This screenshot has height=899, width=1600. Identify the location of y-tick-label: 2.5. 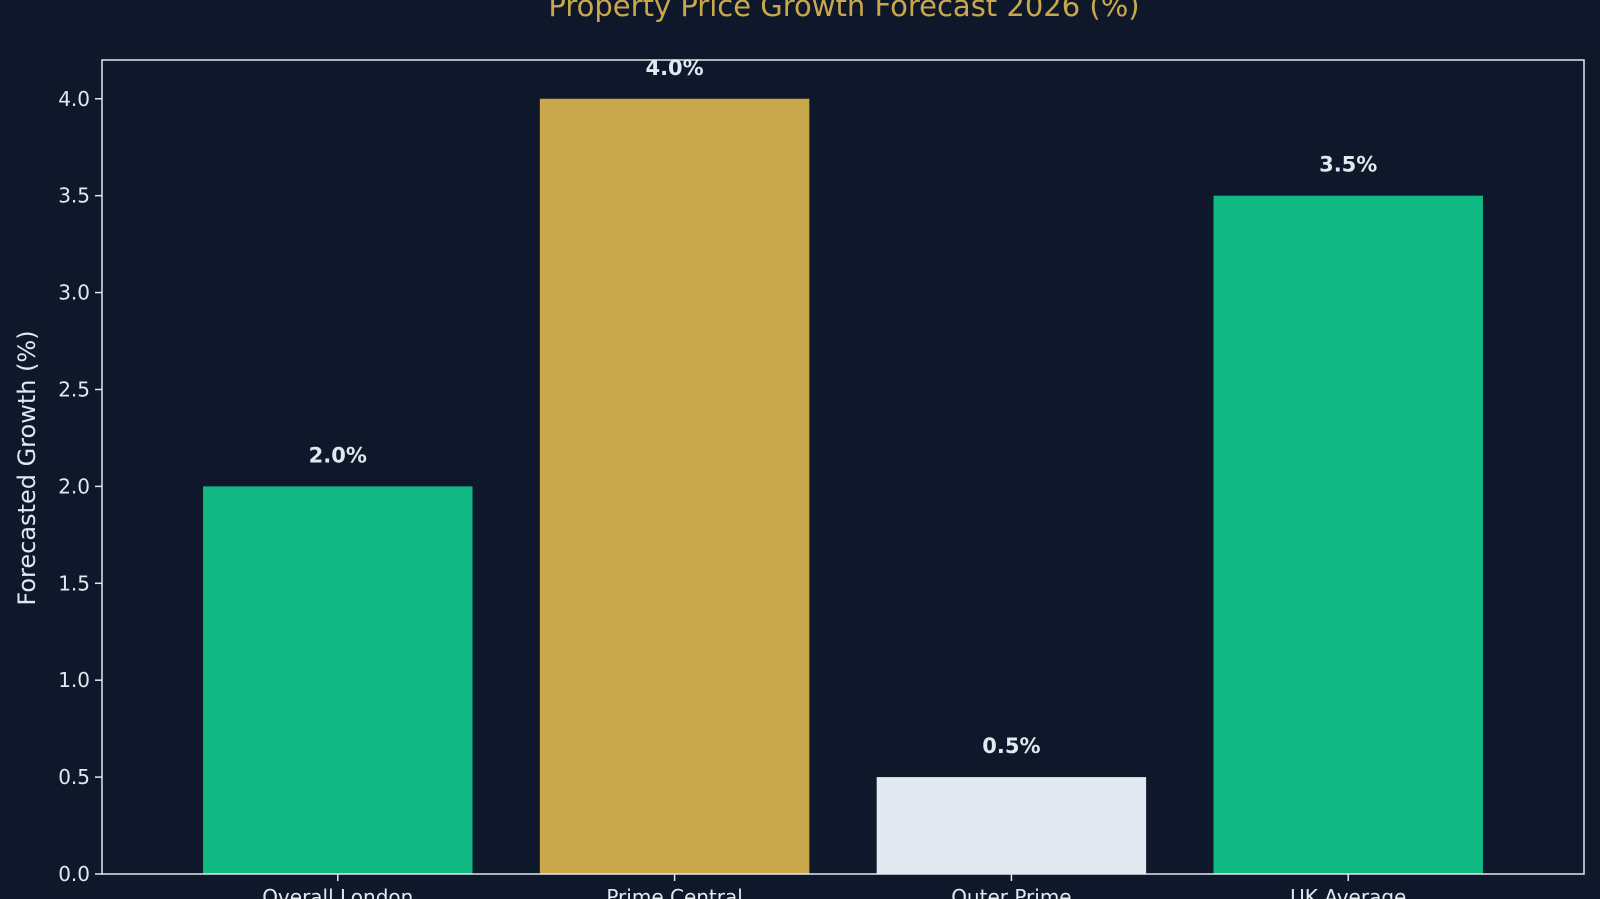
(74, 389).